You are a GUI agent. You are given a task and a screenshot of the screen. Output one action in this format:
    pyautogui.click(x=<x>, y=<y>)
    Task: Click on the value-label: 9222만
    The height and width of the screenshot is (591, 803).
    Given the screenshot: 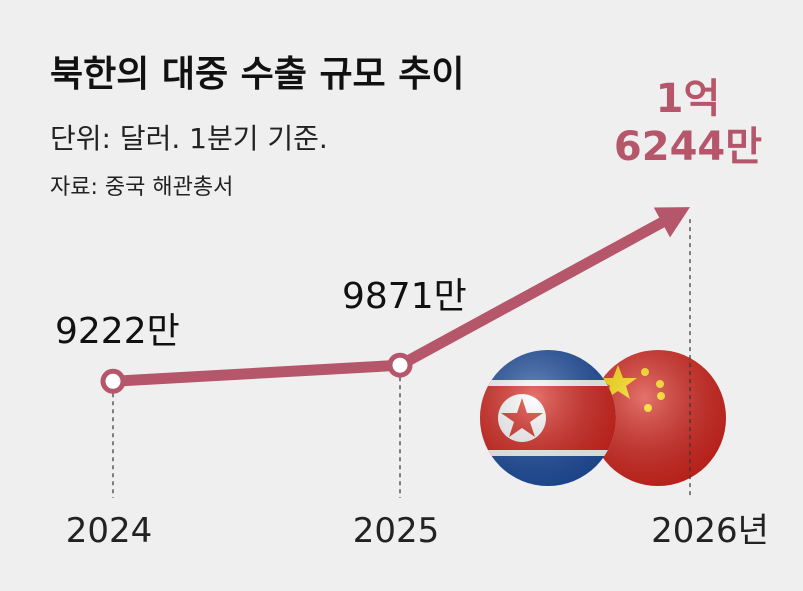 What is the action you would take?
    pyautogui.click(x=117, y=331)
    